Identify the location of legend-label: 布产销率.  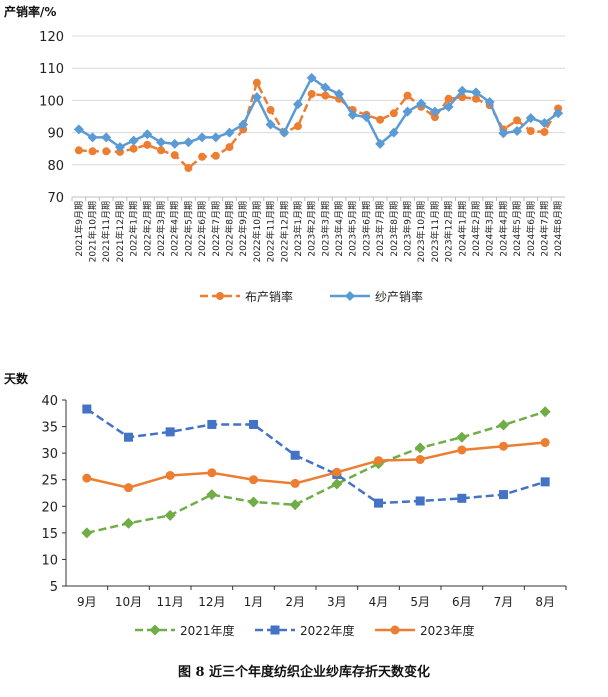
(269, 296).